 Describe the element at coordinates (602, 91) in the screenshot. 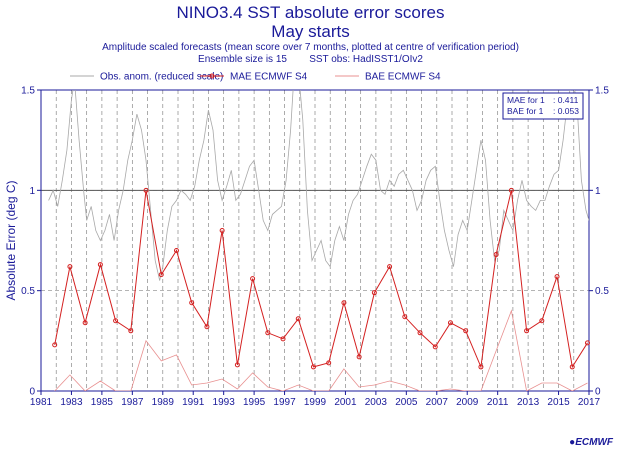

I see `y-tick-label-right: 1.5` at that location.